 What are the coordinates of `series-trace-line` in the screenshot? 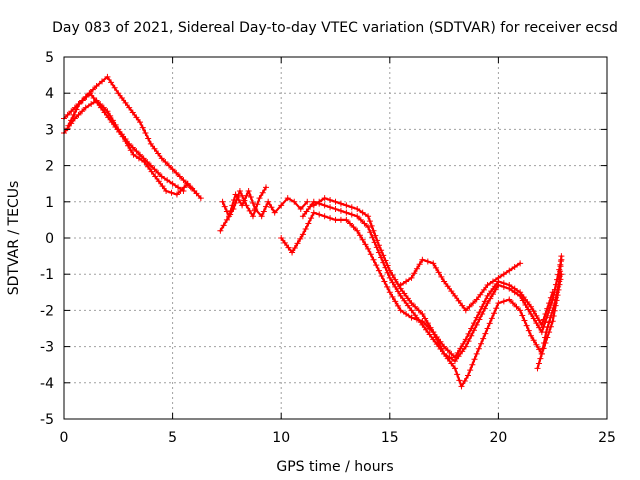 It's located at (243, 209).